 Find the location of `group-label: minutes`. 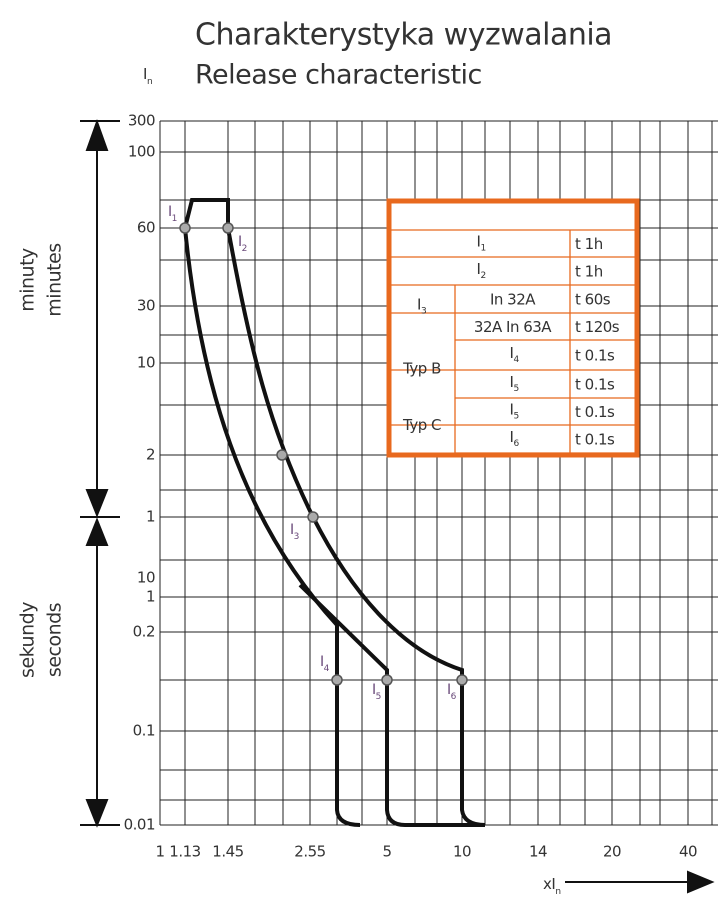

group-label: minutes is located at coordinates (55, 279).